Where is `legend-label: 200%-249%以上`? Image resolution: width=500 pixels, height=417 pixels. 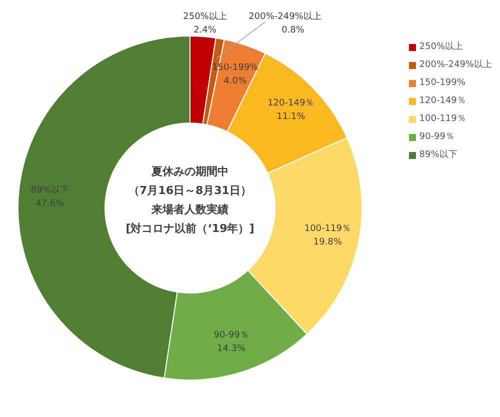
legend-label: 200%-249%以上 is located at coordinates (455, 65).